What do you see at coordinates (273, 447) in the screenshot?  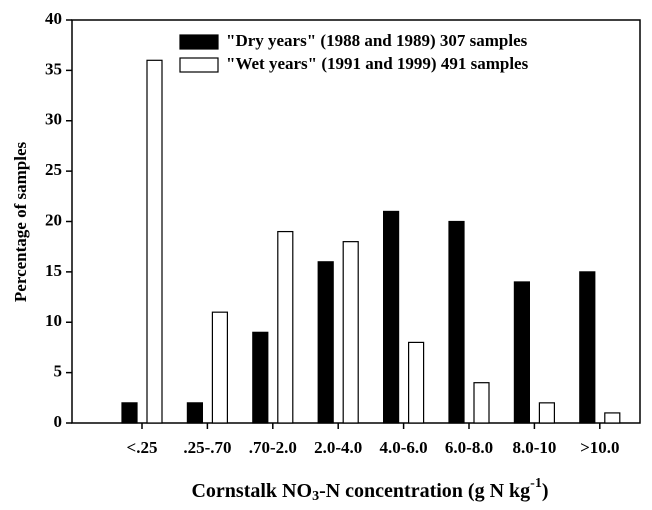 I see `x-tick-label: .70-2.0` at bounding box center [273, 447].